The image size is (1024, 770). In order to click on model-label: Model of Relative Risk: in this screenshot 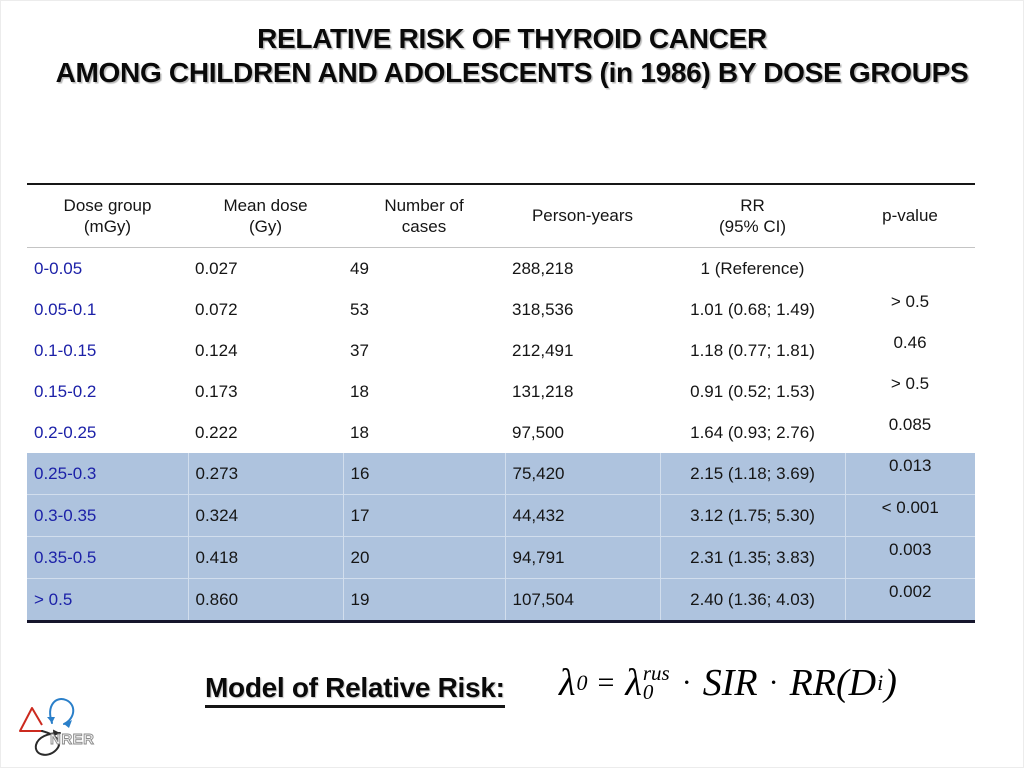, I will do `click(355, 690)`.